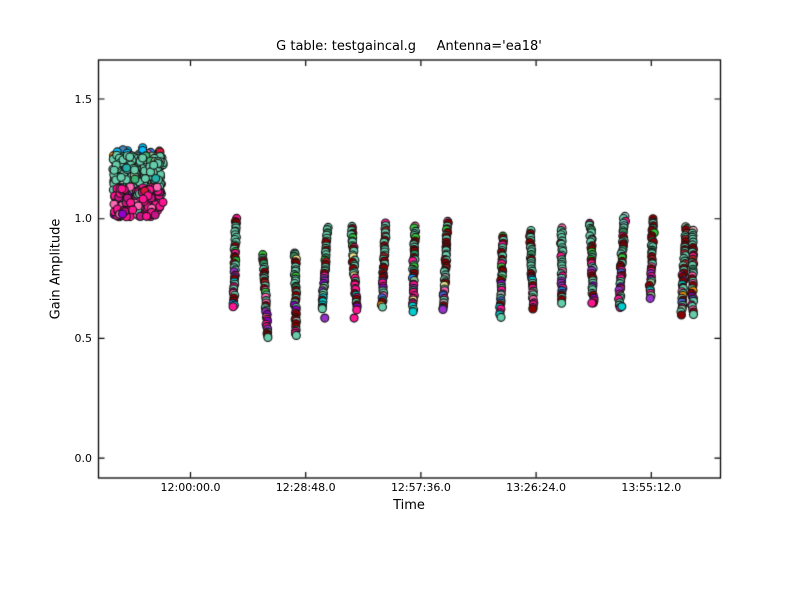 This screenshot has height=600, width=800. Describe the element at coordinates (305, 487) in the screenshot. I see `x-tick-label-1: 12:28:48.0` at that location.